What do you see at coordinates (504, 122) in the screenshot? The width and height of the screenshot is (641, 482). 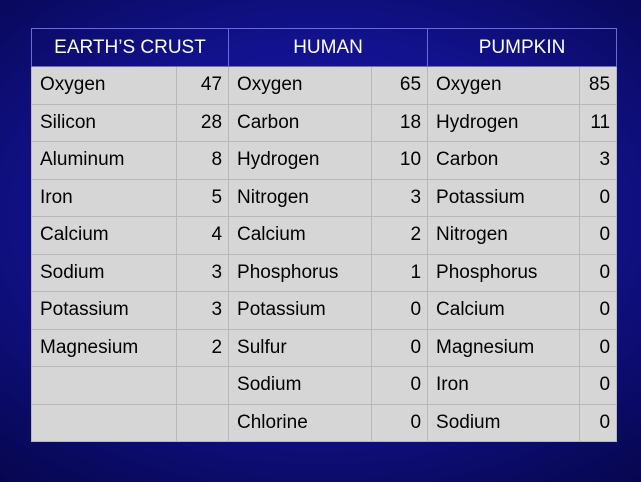 I see `pumpkin-element-cell: Hydrogen` at bounding box center [504, 122].